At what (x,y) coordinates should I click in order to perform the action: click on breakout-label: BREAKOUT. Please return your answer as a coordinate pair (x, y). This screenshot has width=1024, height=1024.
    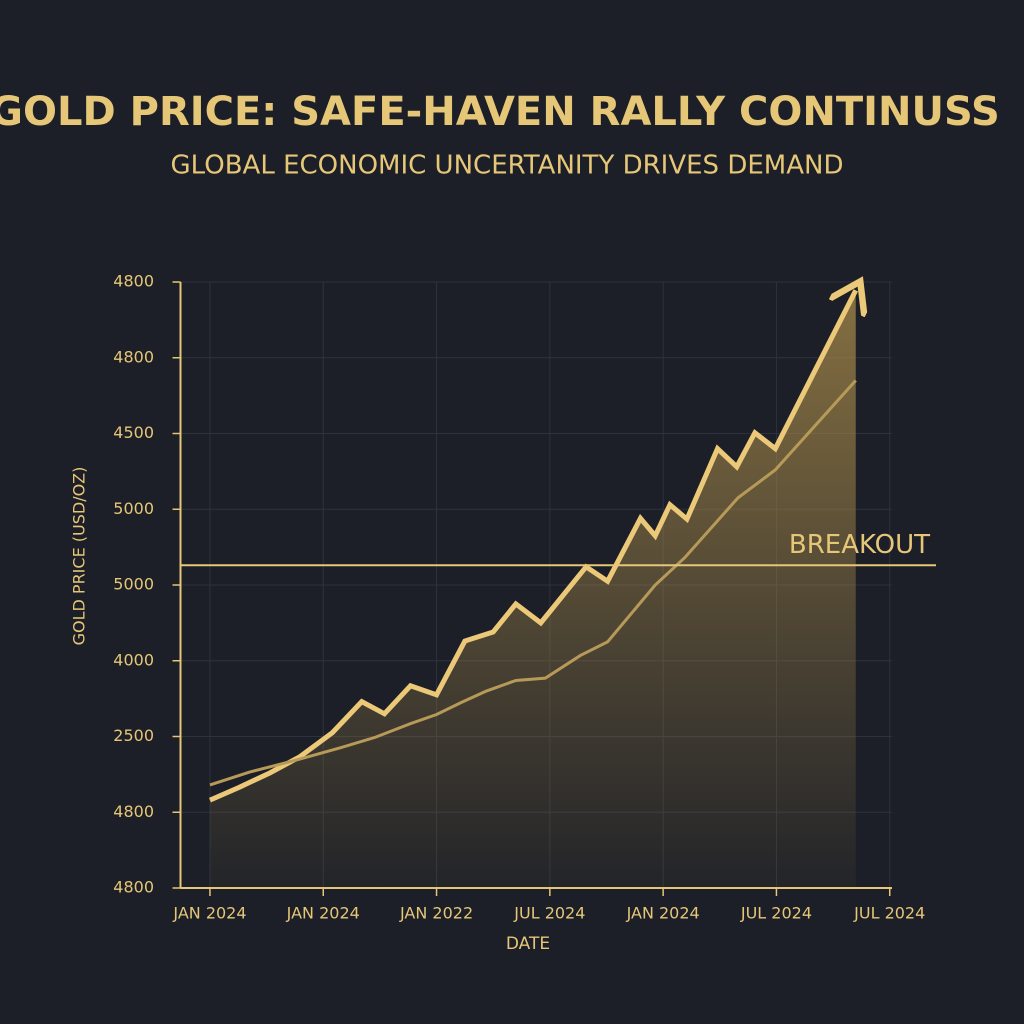
    Looking at the image, I should click on (859, 545).